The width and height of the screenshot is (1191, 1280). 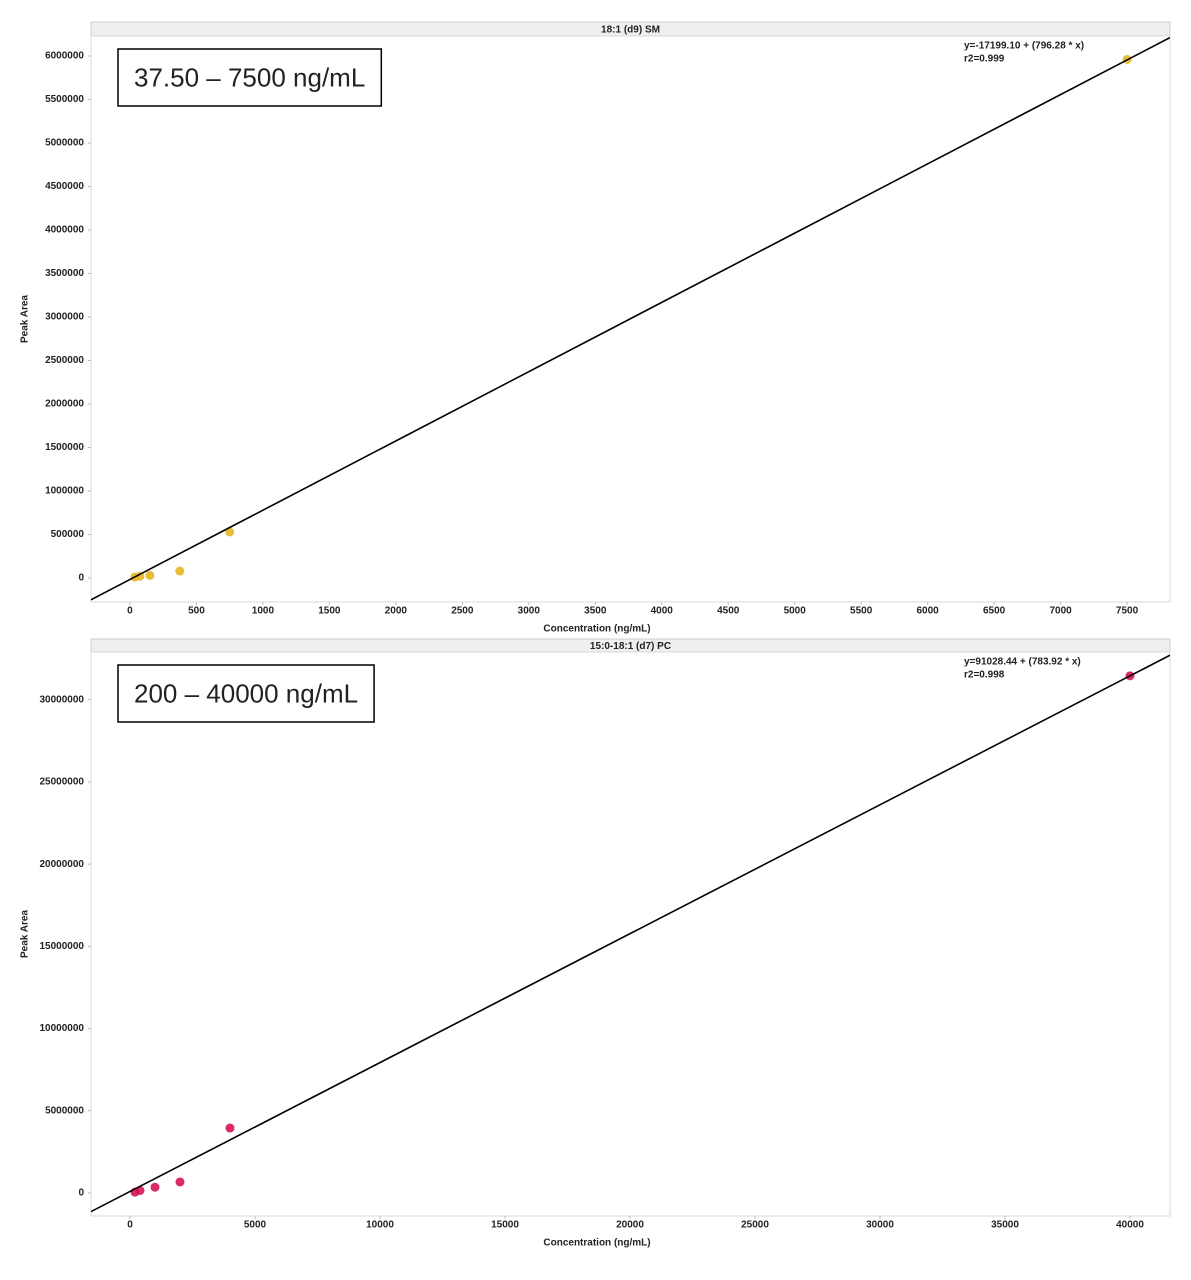 I want to click on y-tick-label: 1500000, so click(x=64, y=447).